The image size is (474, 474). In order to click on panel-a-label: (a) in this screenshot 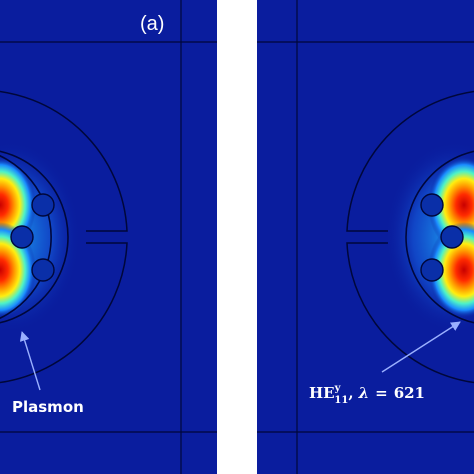, I will do `click(152, 24)`.